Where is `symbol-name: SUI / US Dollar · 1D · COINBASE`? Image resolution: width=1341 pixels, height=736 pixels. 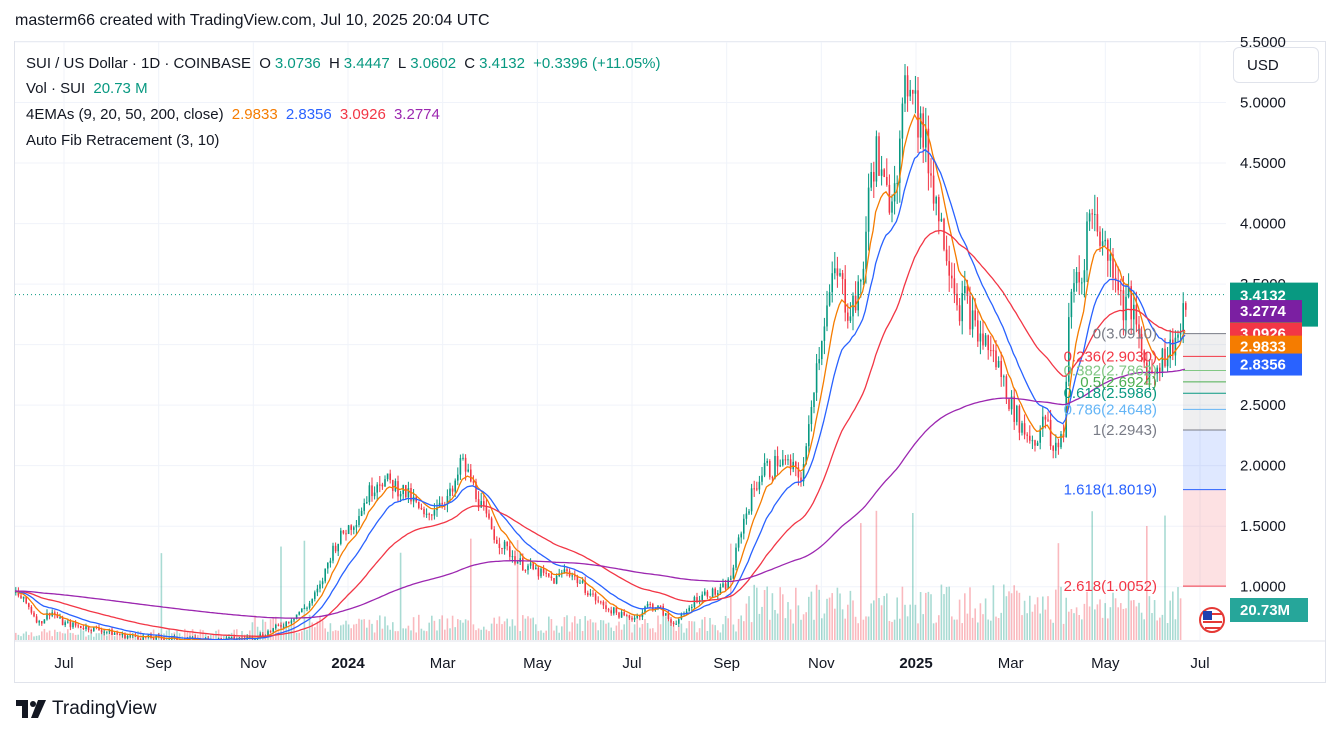
symbol-name: SUI / US Dollar · 1D · COINBASE is located at coordinates (139, 63).